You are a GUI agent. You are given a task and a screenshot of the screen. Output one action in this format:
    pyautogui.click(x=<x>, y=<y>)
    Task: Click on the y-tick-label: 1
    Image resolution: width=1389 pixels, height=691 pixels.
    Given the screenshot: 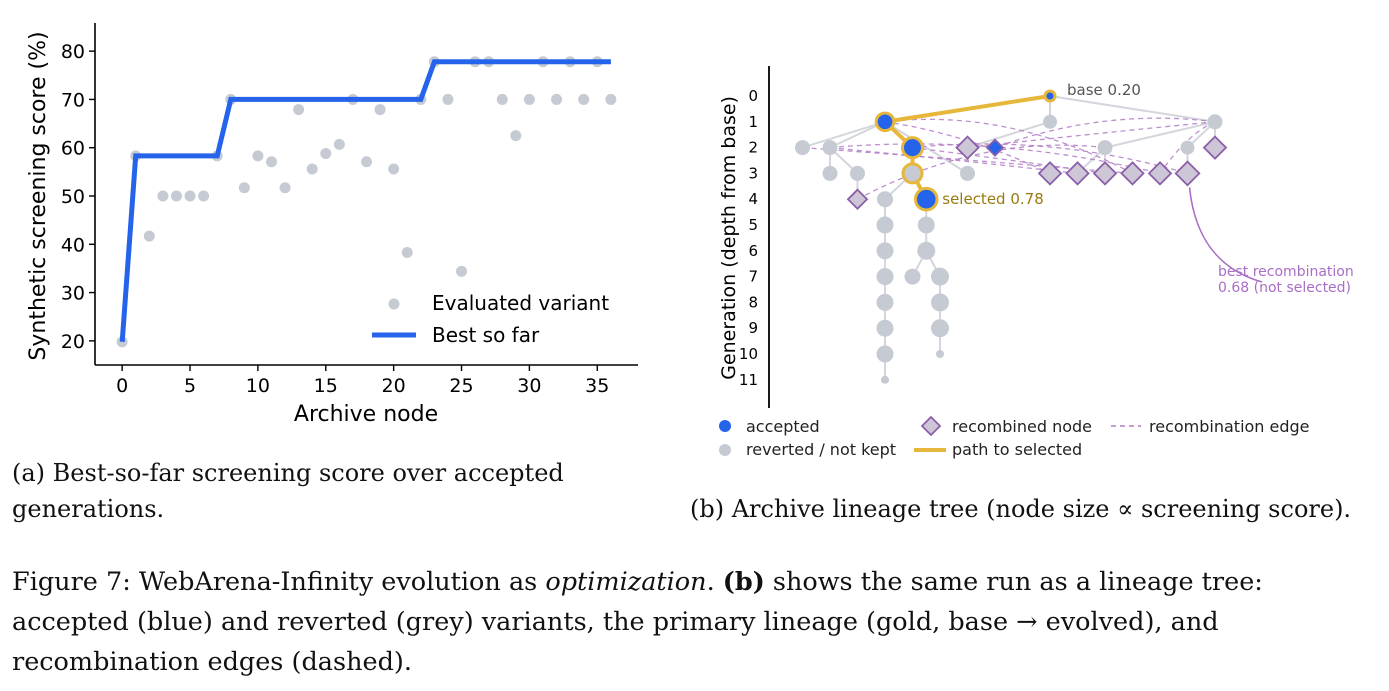 What is the action you would take?
    pyautogui.click(x=753, y=122)
    